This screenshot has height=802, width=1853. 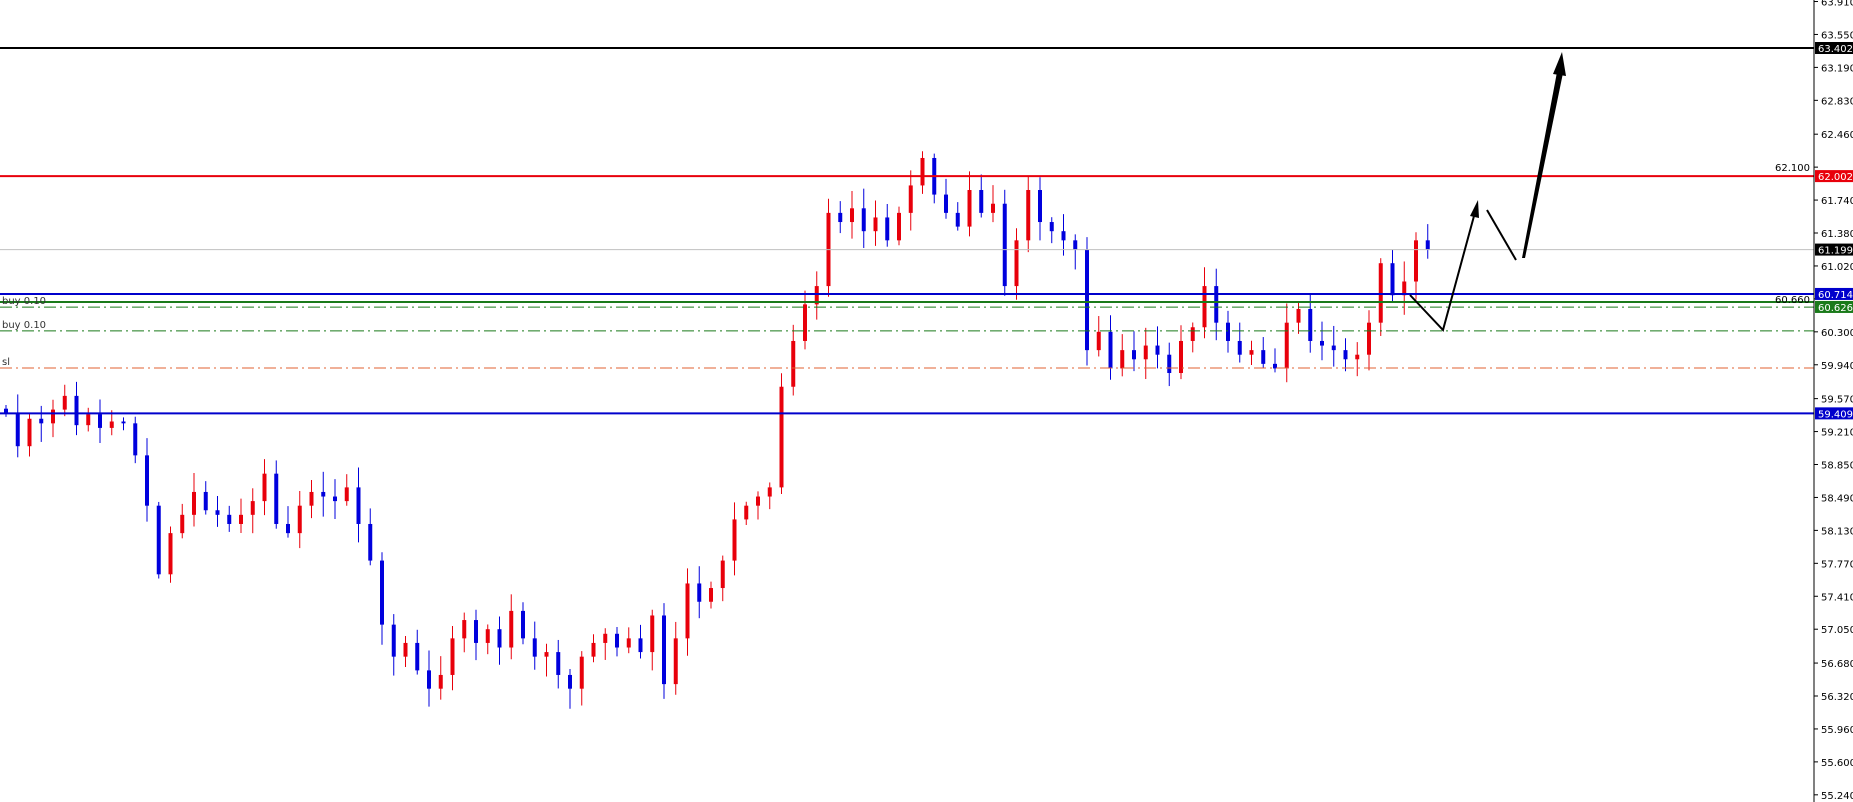 What do you see at coordinates (1837, 35) in the screenshot?
I see `axis-tick-label: 63.550` at bounding box center [1837, 35].